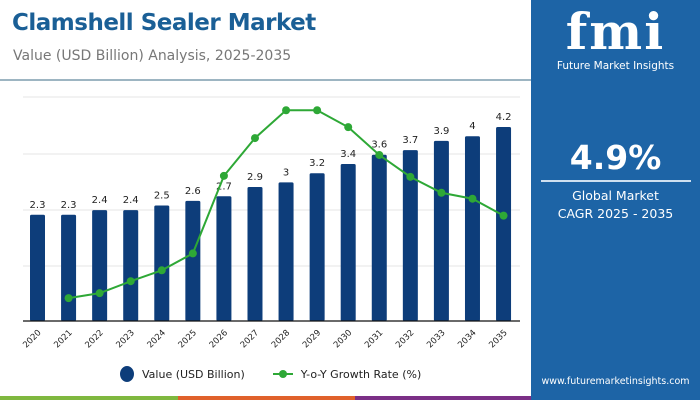 This screenshot has width=700, height=400. I want to click on bar-value-label: 2.5, so click(162, 196).